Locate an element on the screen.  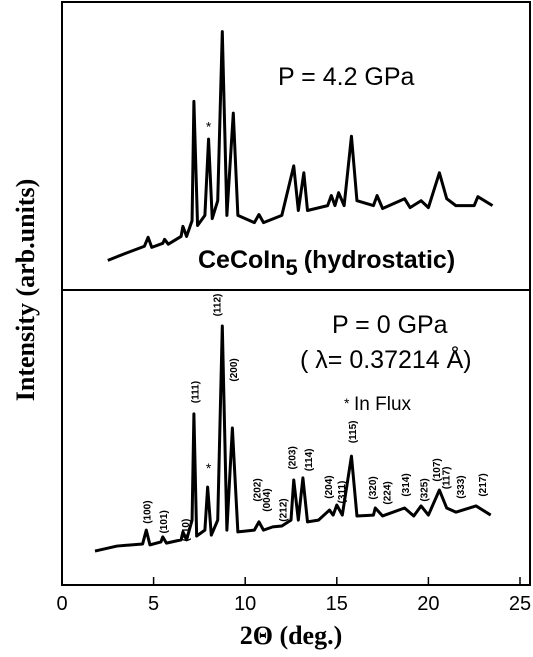
peak-label: (311) is located at coordinates (342, 492).